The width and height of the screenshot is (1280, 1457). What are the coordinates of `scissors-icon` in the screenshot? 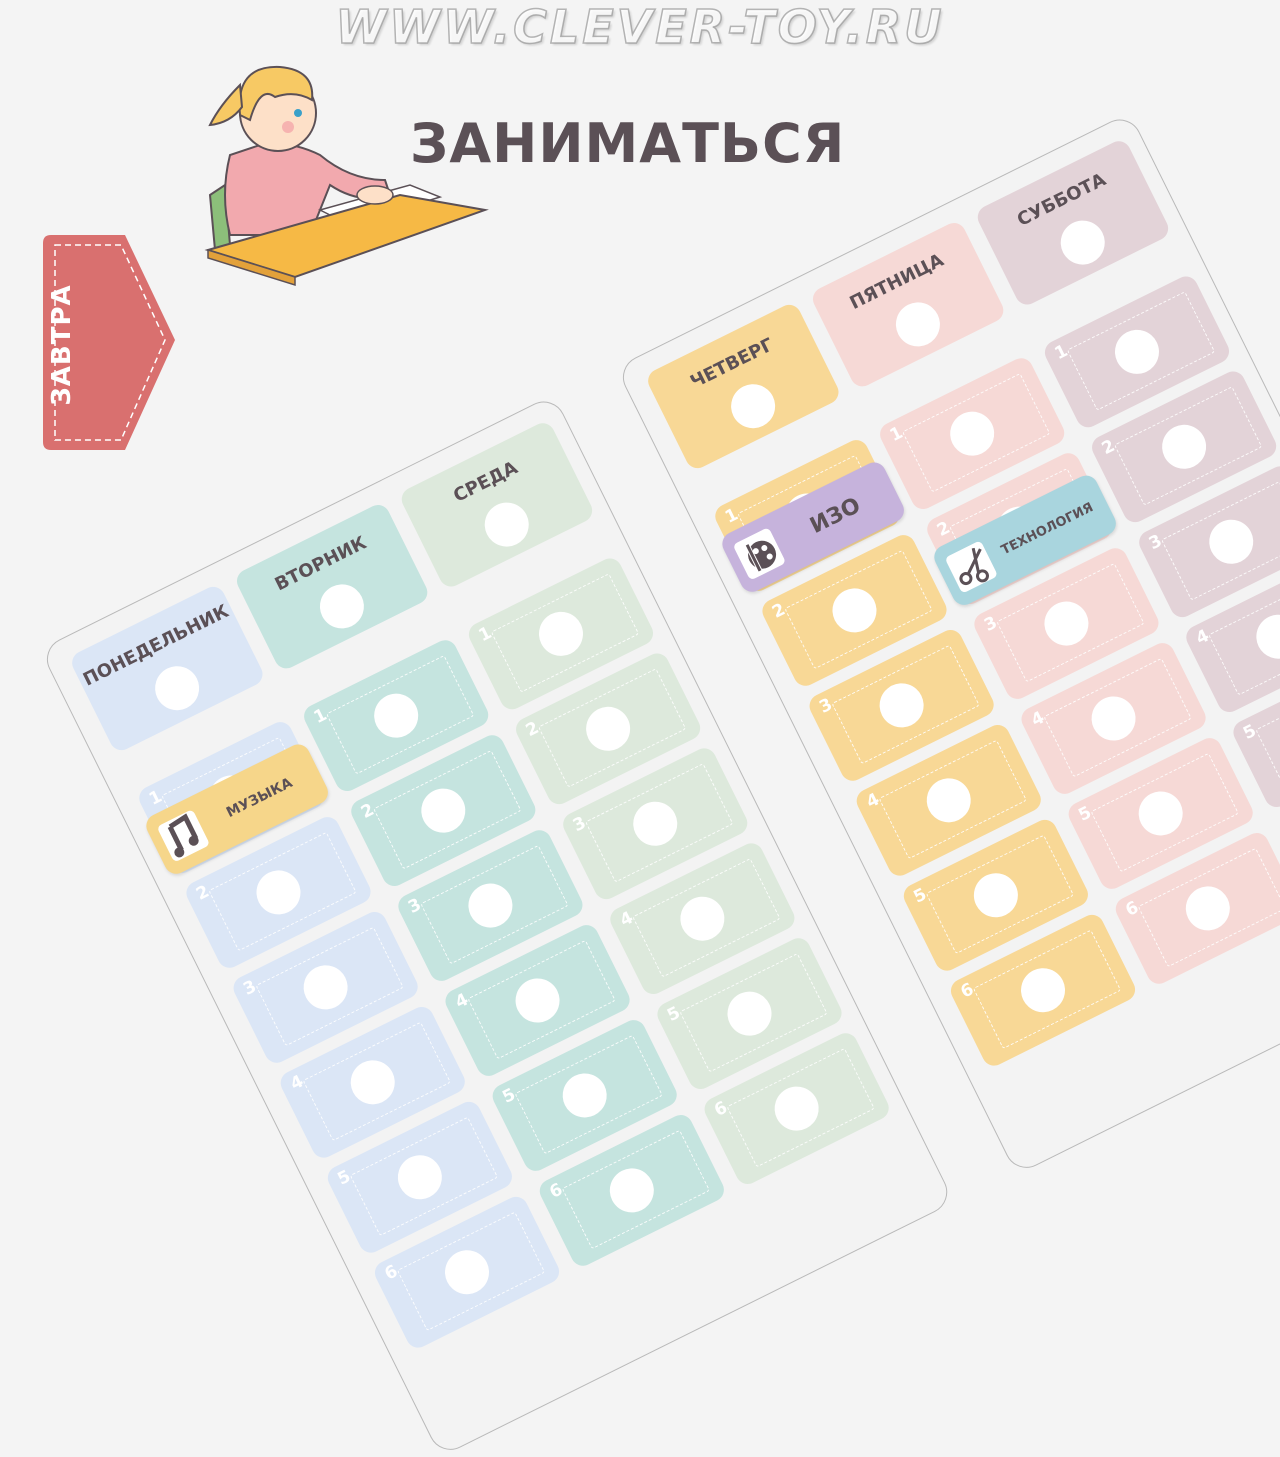 It's located at (971, 567).